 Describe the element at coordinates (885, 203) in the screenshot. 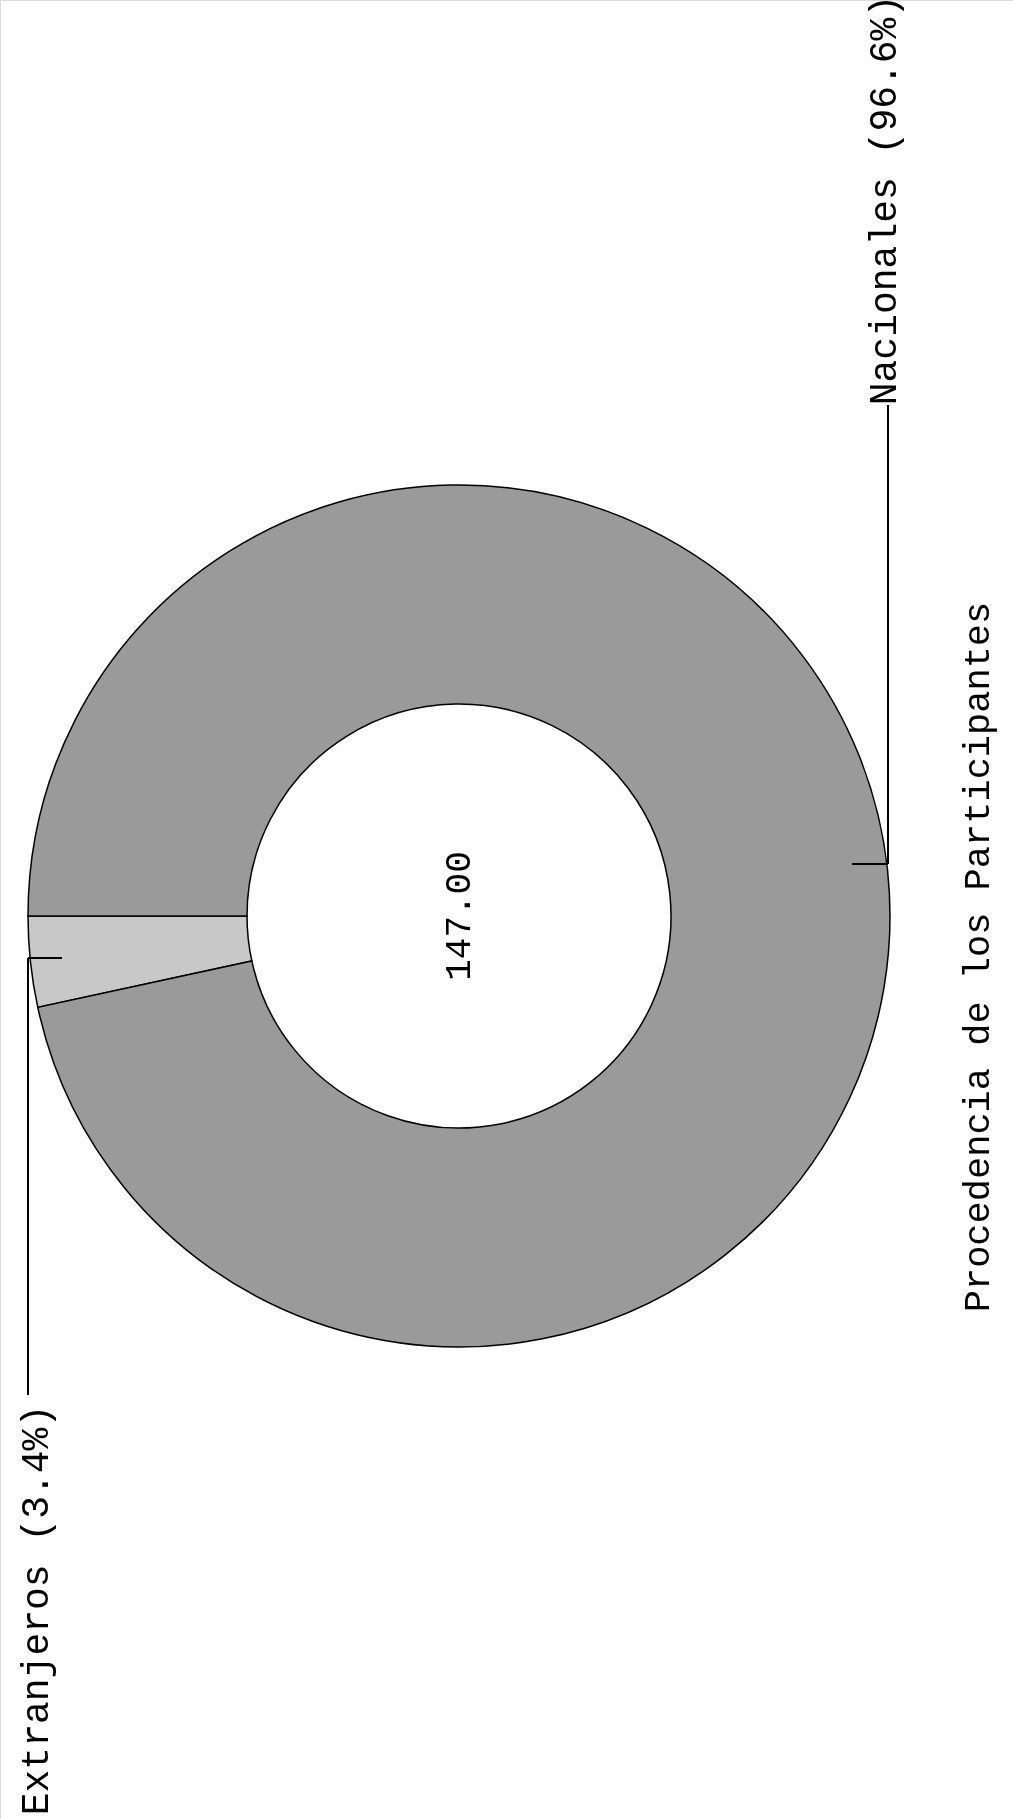

I see `slice-label: Nacionales (96.6%)` at that location.